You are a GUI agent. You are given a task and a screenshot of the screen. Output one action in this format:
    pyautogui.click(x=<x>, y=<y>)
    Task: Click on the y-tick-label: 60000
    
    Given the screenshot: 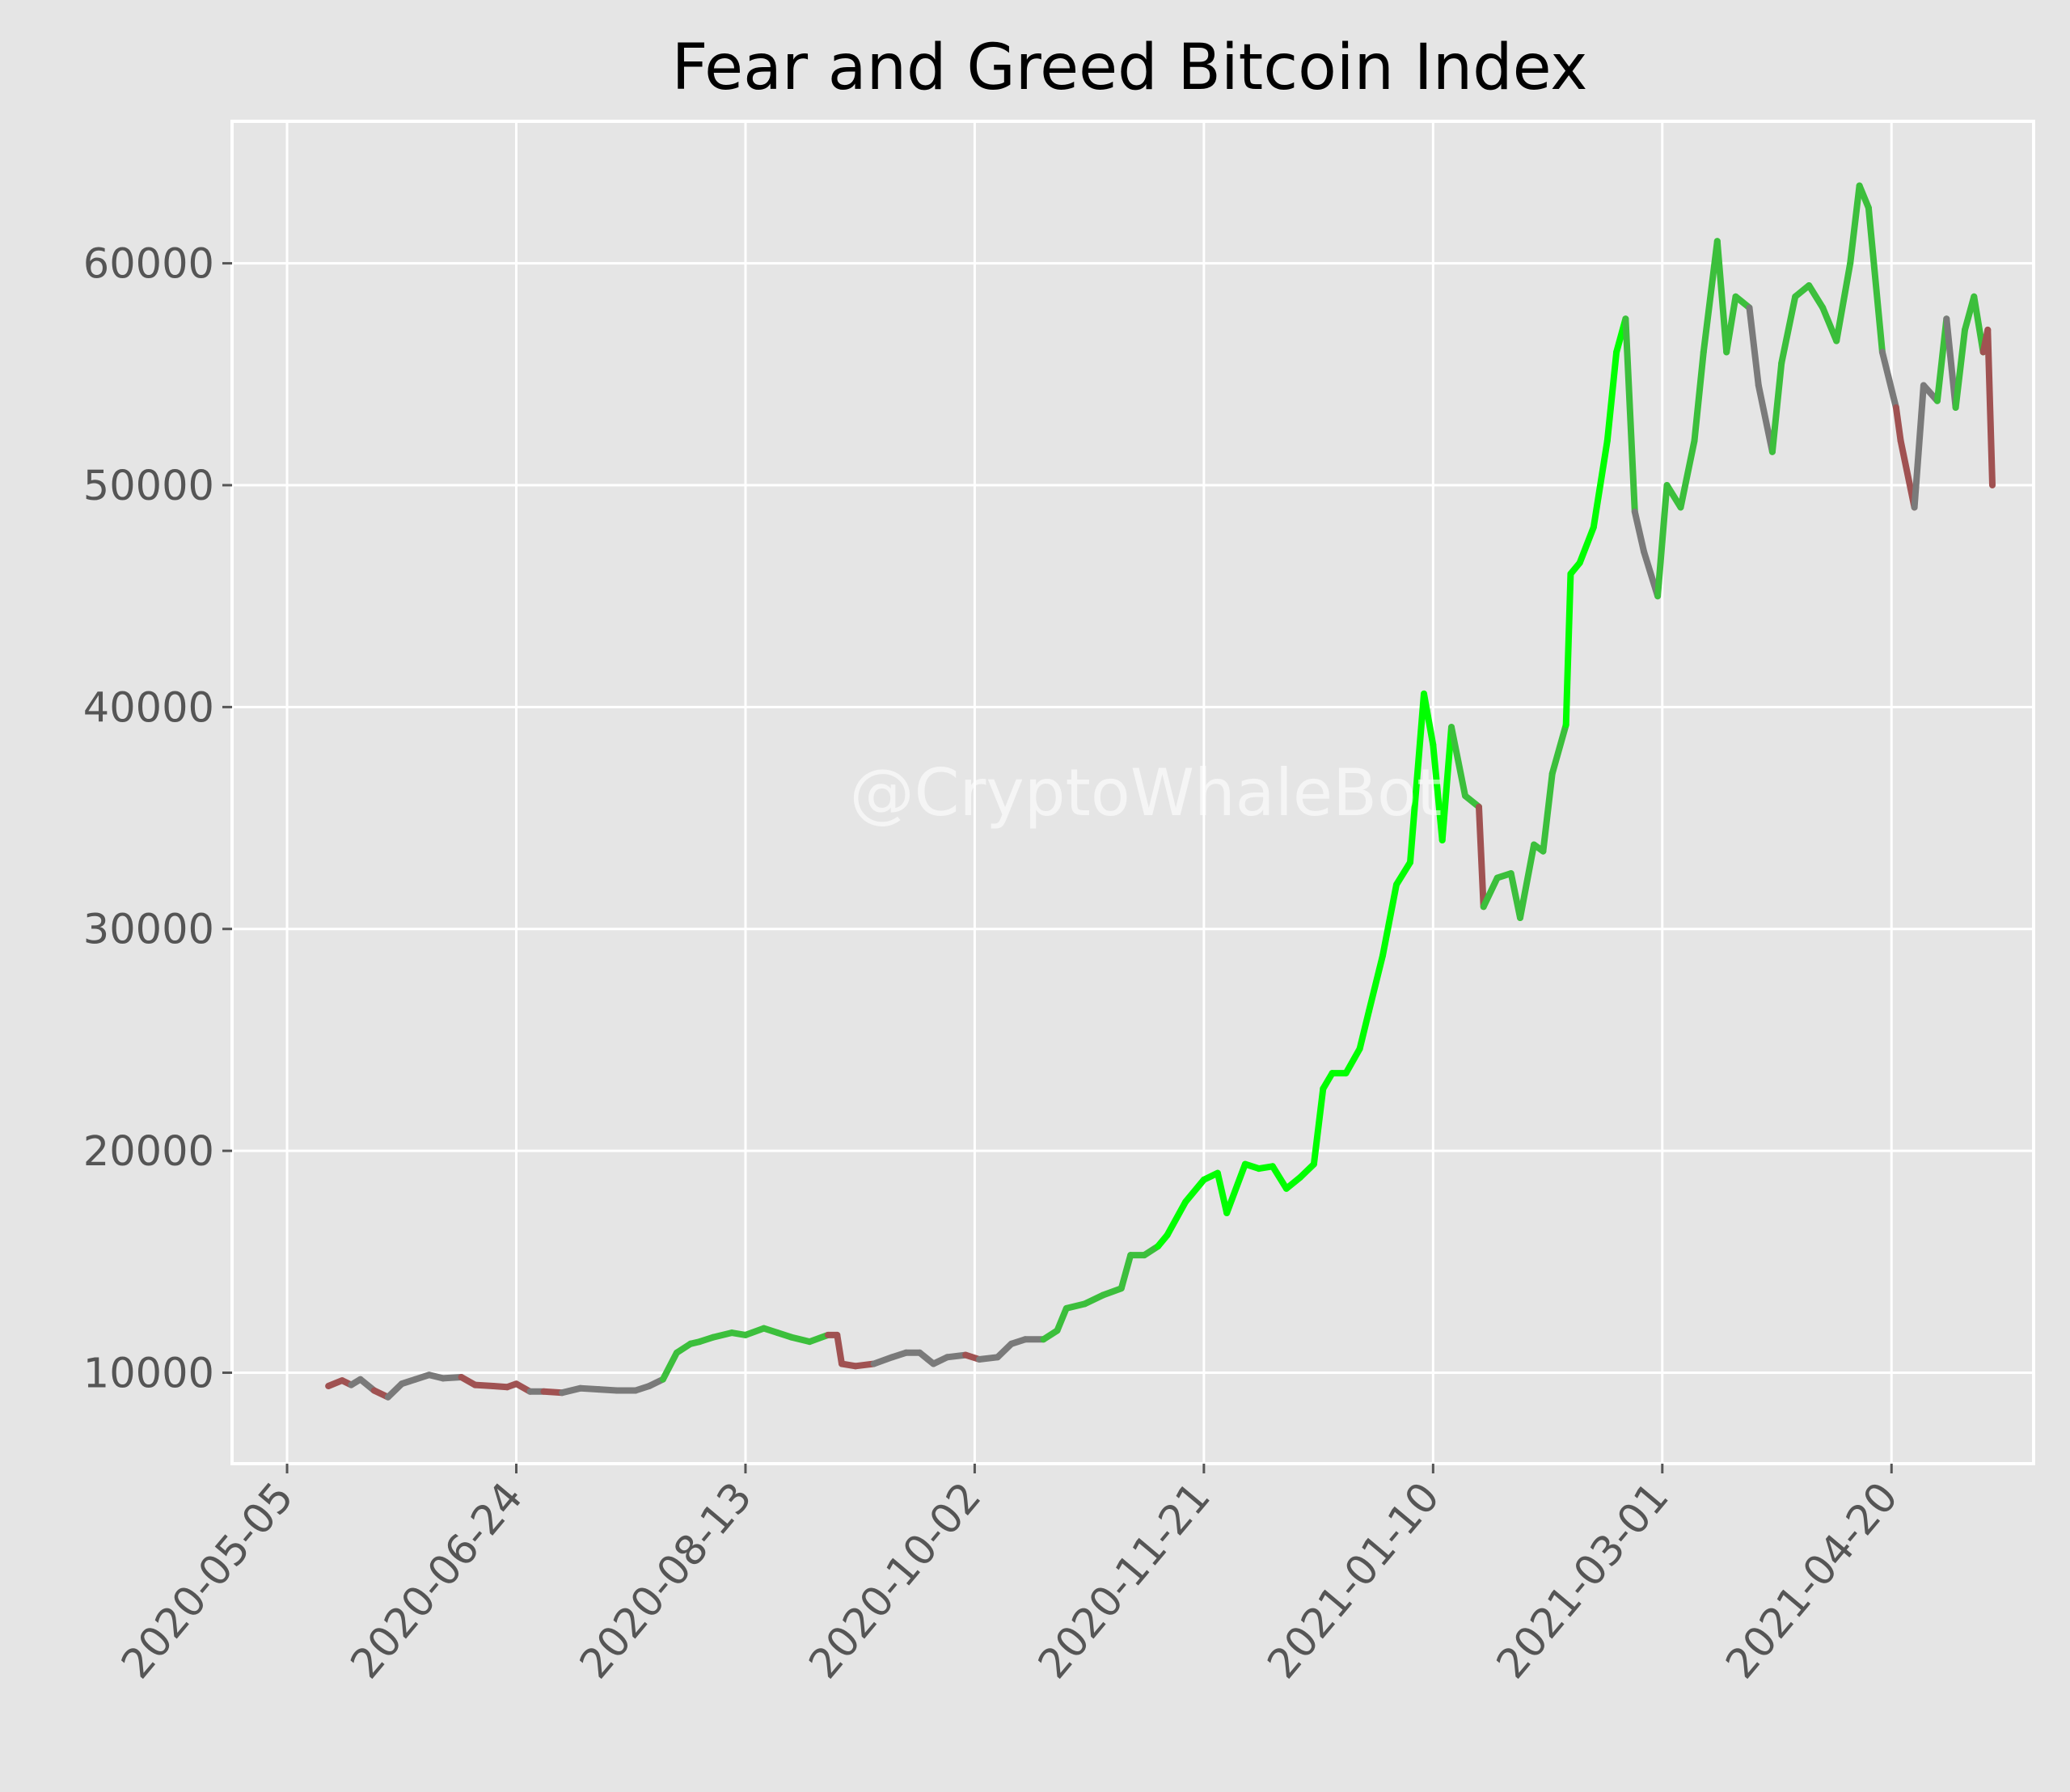 What is the action you would take?
    pyautogui.click(x=148, y=265)
    